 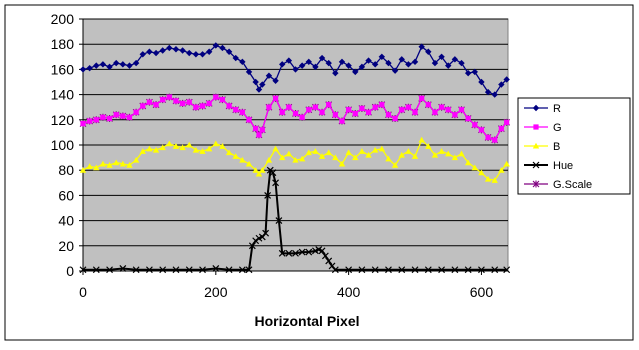 I want to click on legend-label: G.Scale, so click(x=572, y=185).